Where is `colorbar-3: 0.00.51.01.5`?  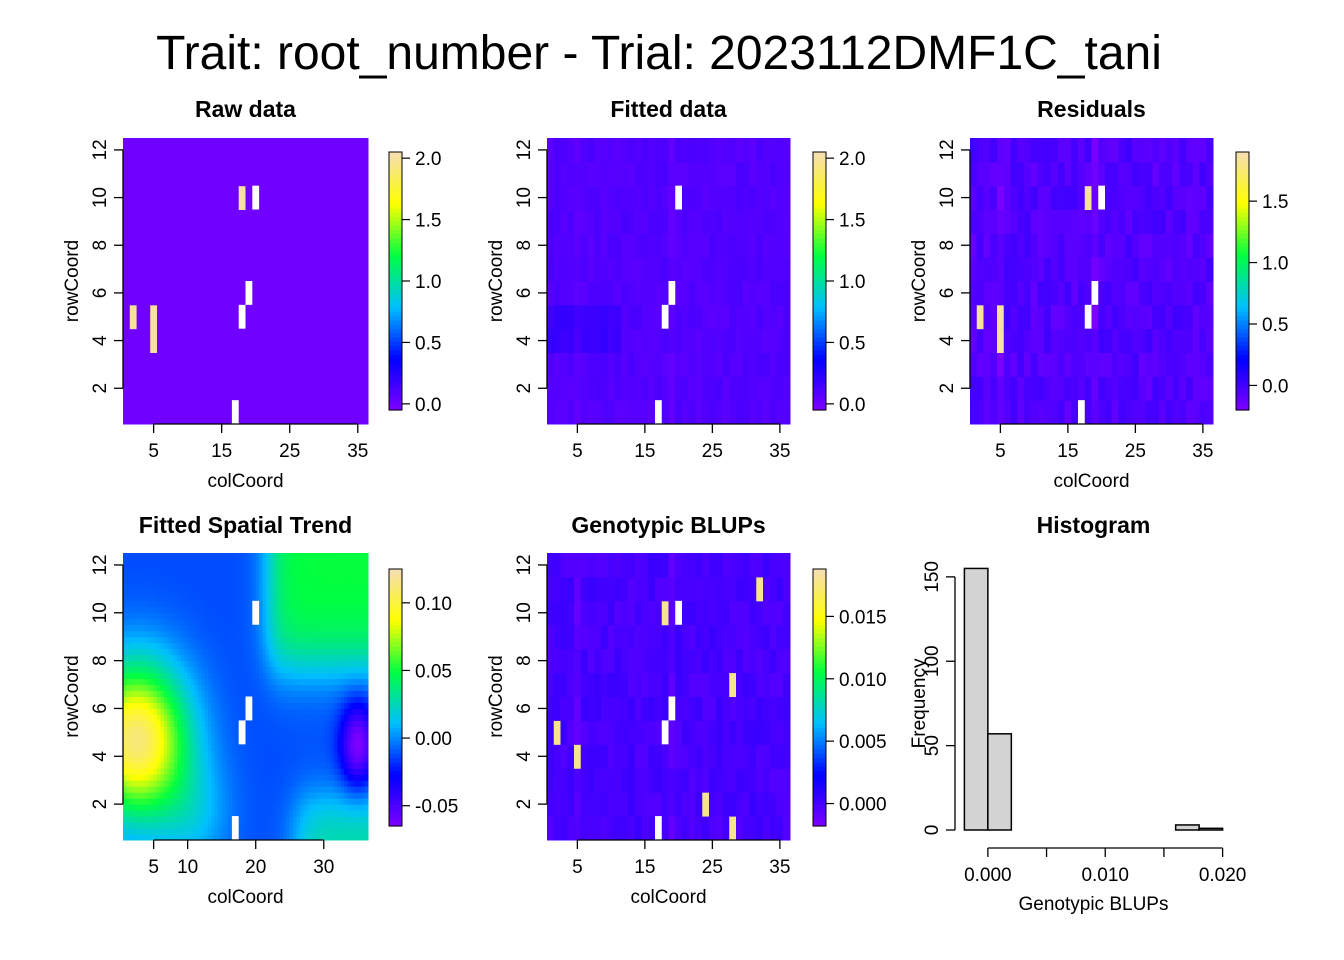 colorbar-3: 0.00.51.01.5 is located at coordinates (1261, 281).